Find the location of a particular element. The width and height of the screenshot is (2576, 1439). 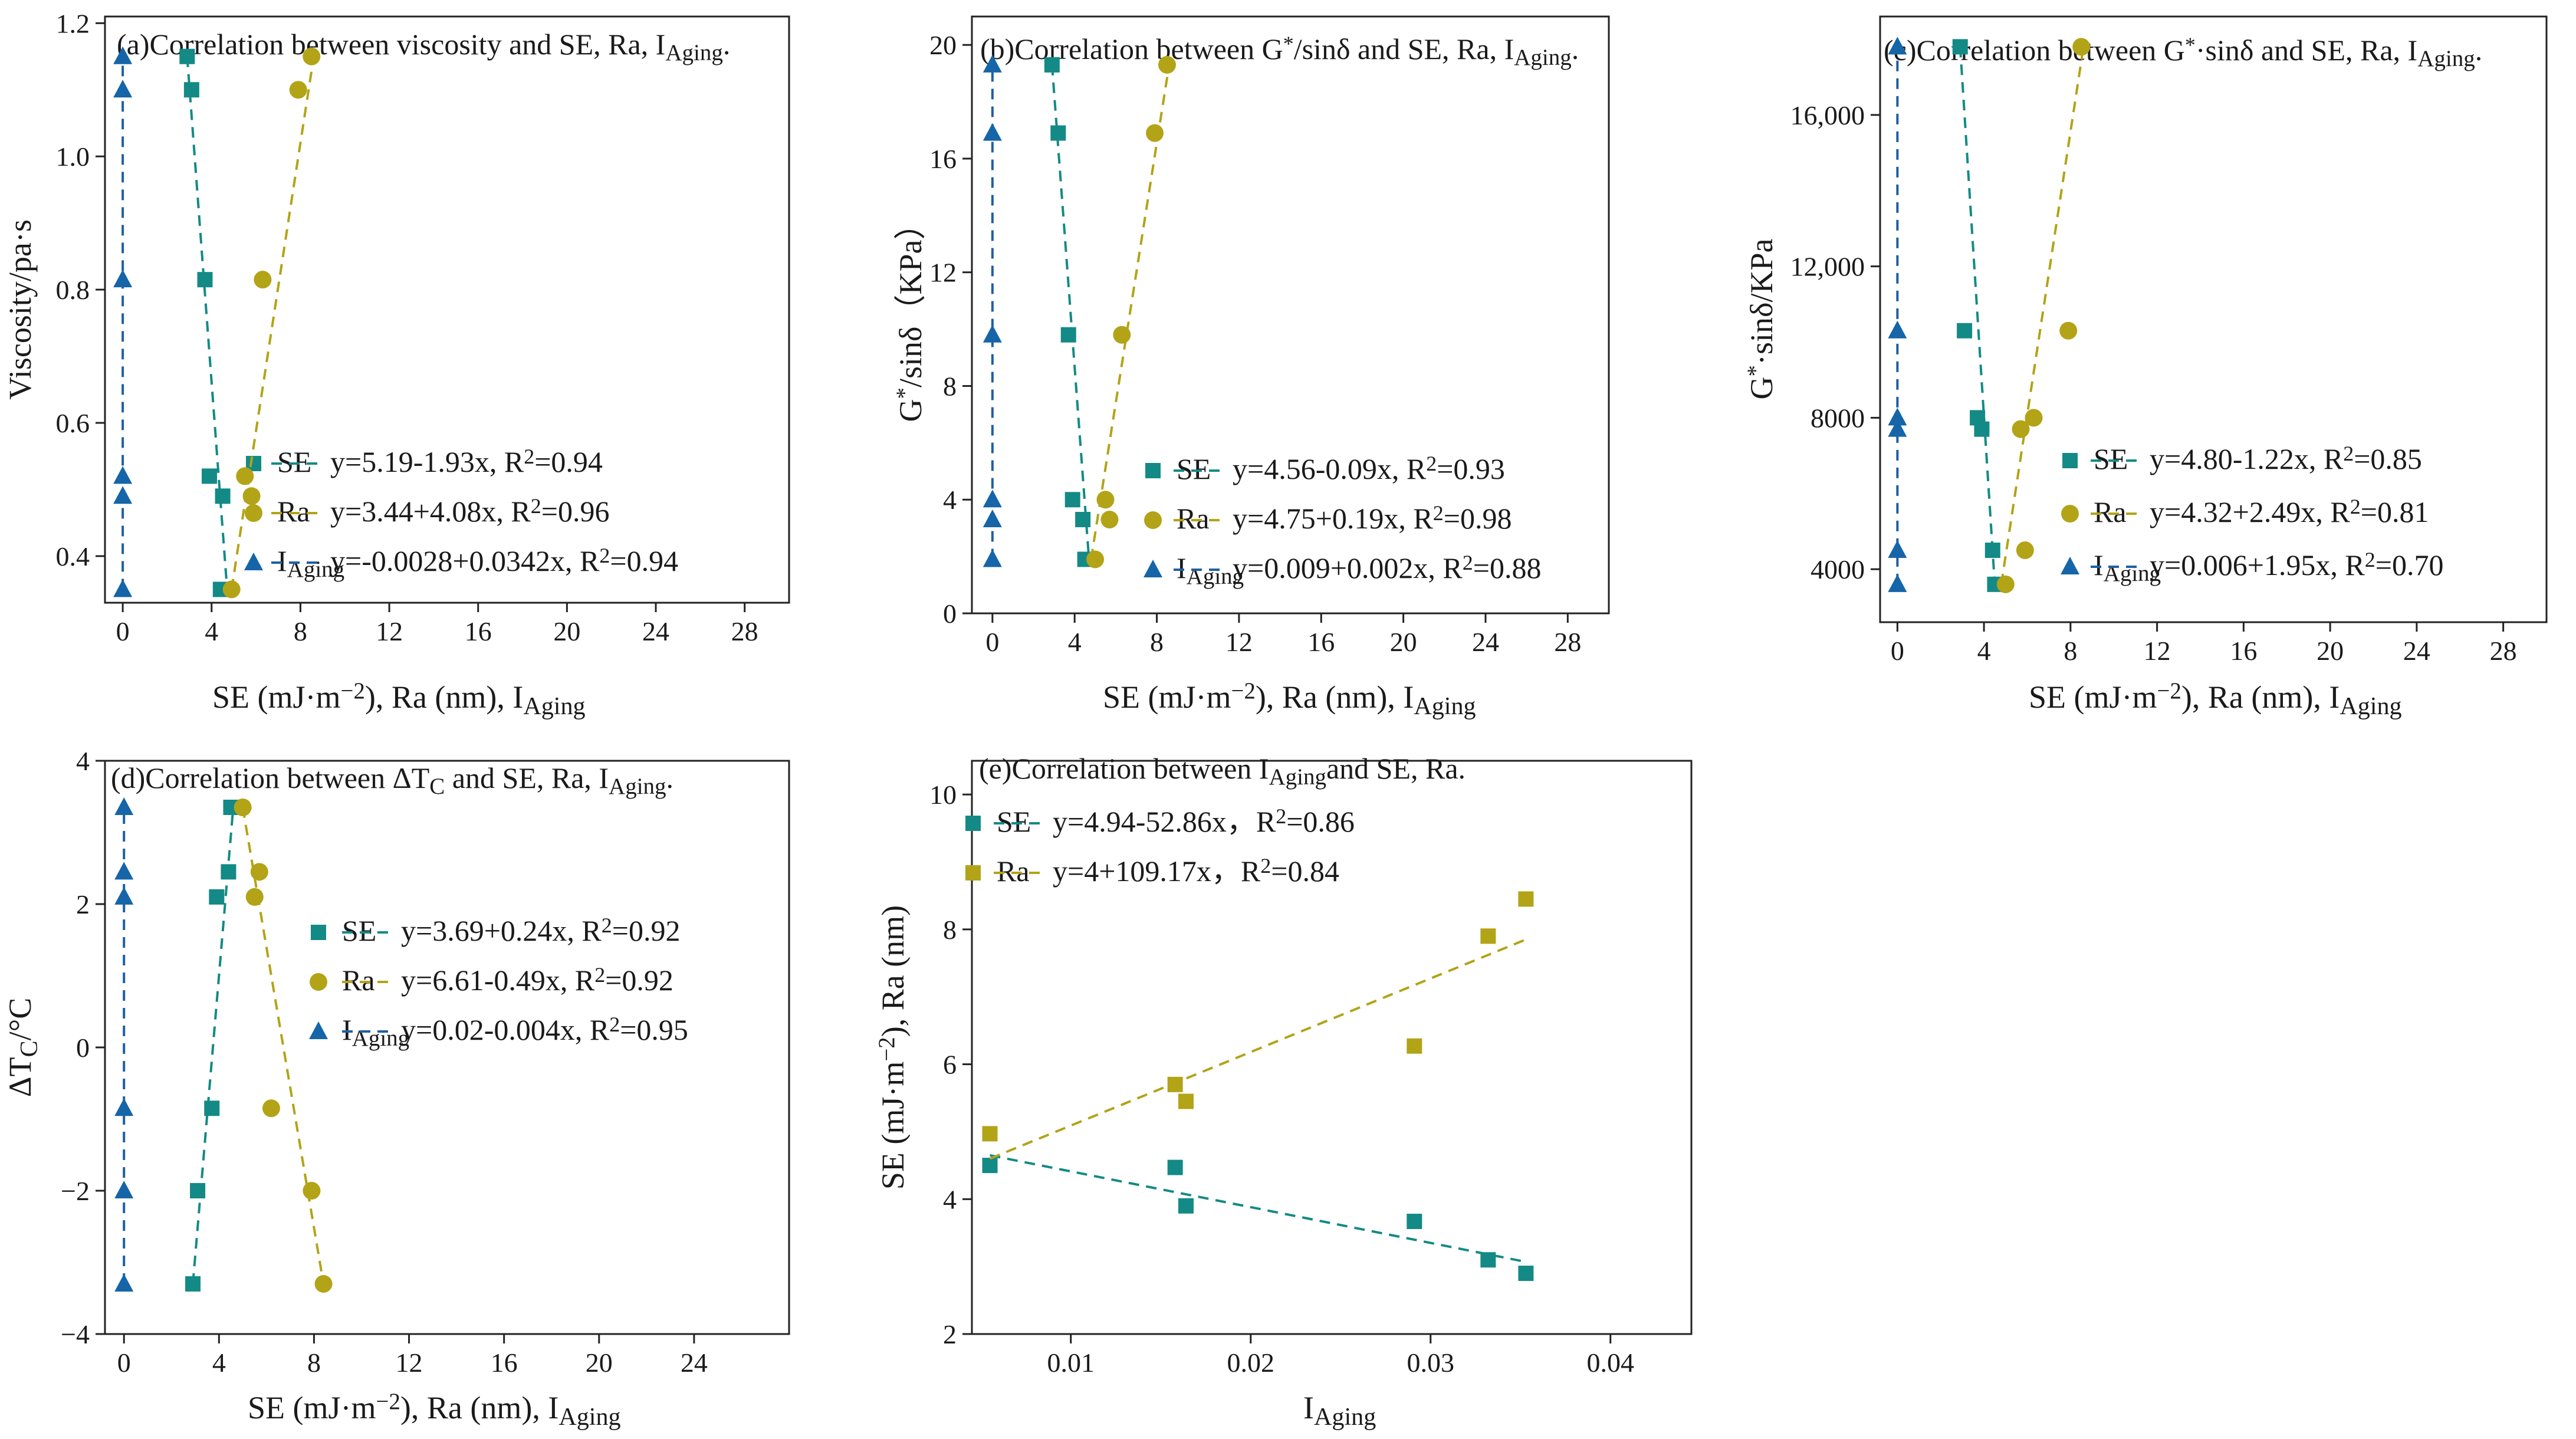

y-tick-label: 2 is located at coordinates (950, 1334).